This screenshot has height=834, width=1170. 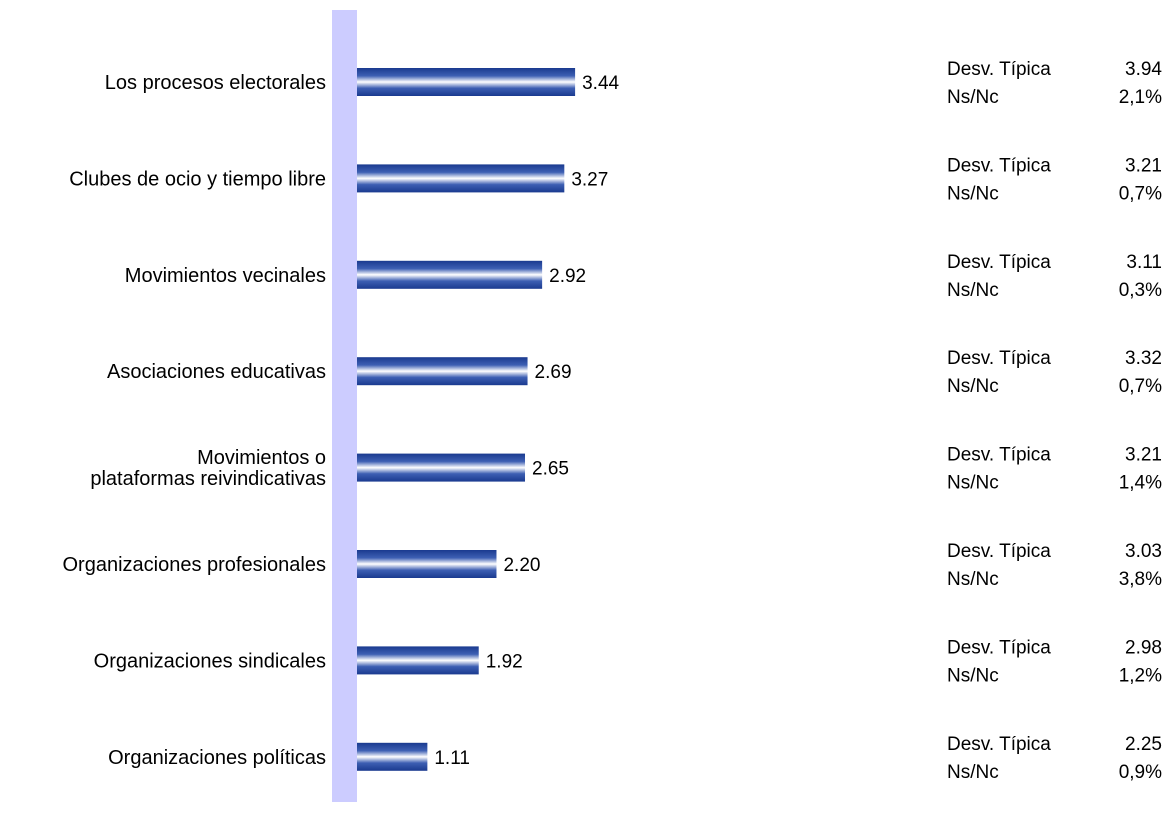 I want to click on nsnc-value: 0,9%, so click(x=1140, y=772).